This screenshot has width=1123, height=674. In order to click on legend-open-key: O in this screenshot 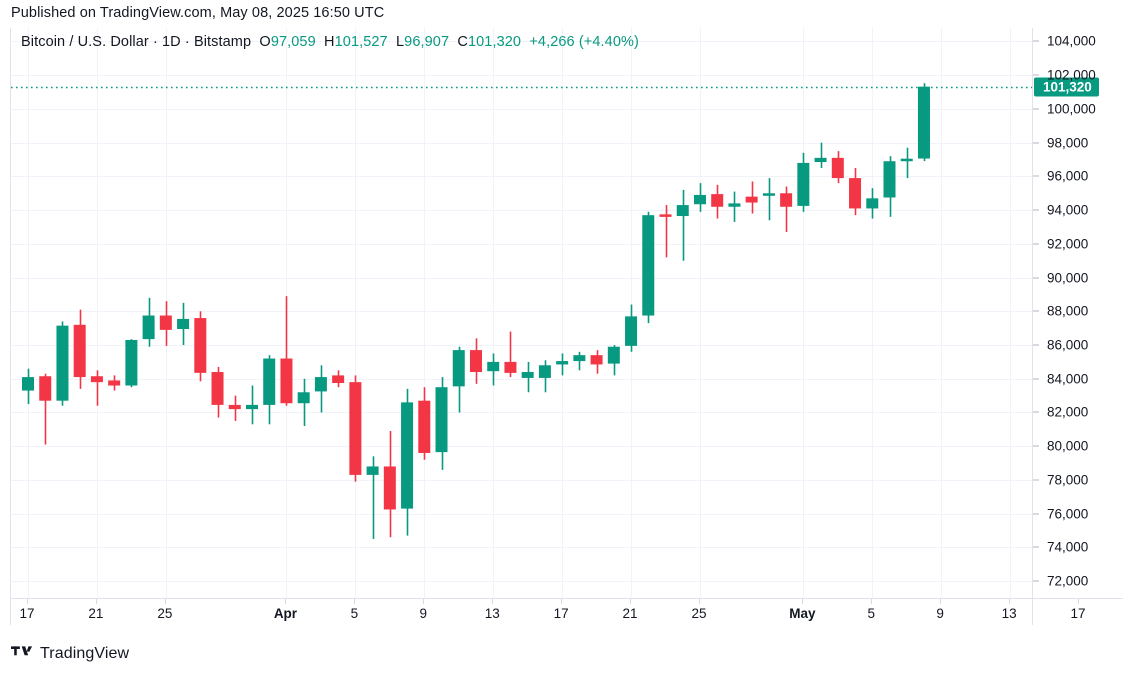, I will do `click(265, 42)`.